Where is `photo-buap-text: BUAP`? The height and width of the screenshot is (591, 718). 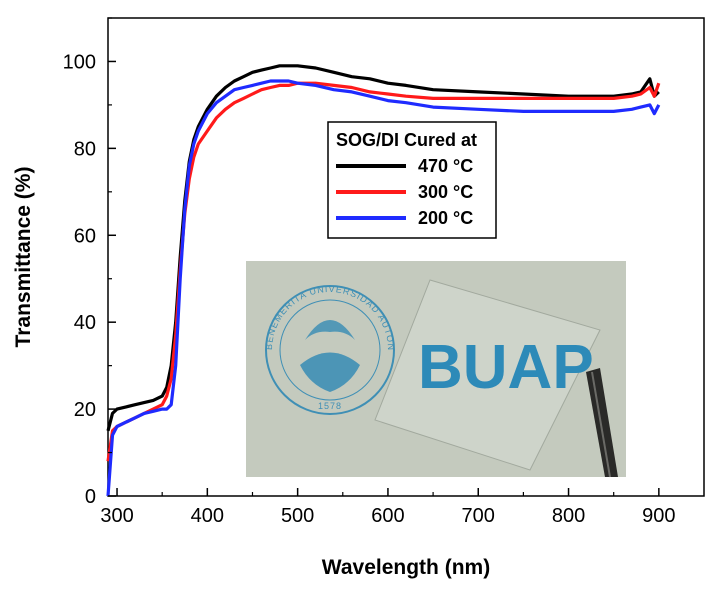
photo-buap-text: BUAP is located at coordinates (506, 367).